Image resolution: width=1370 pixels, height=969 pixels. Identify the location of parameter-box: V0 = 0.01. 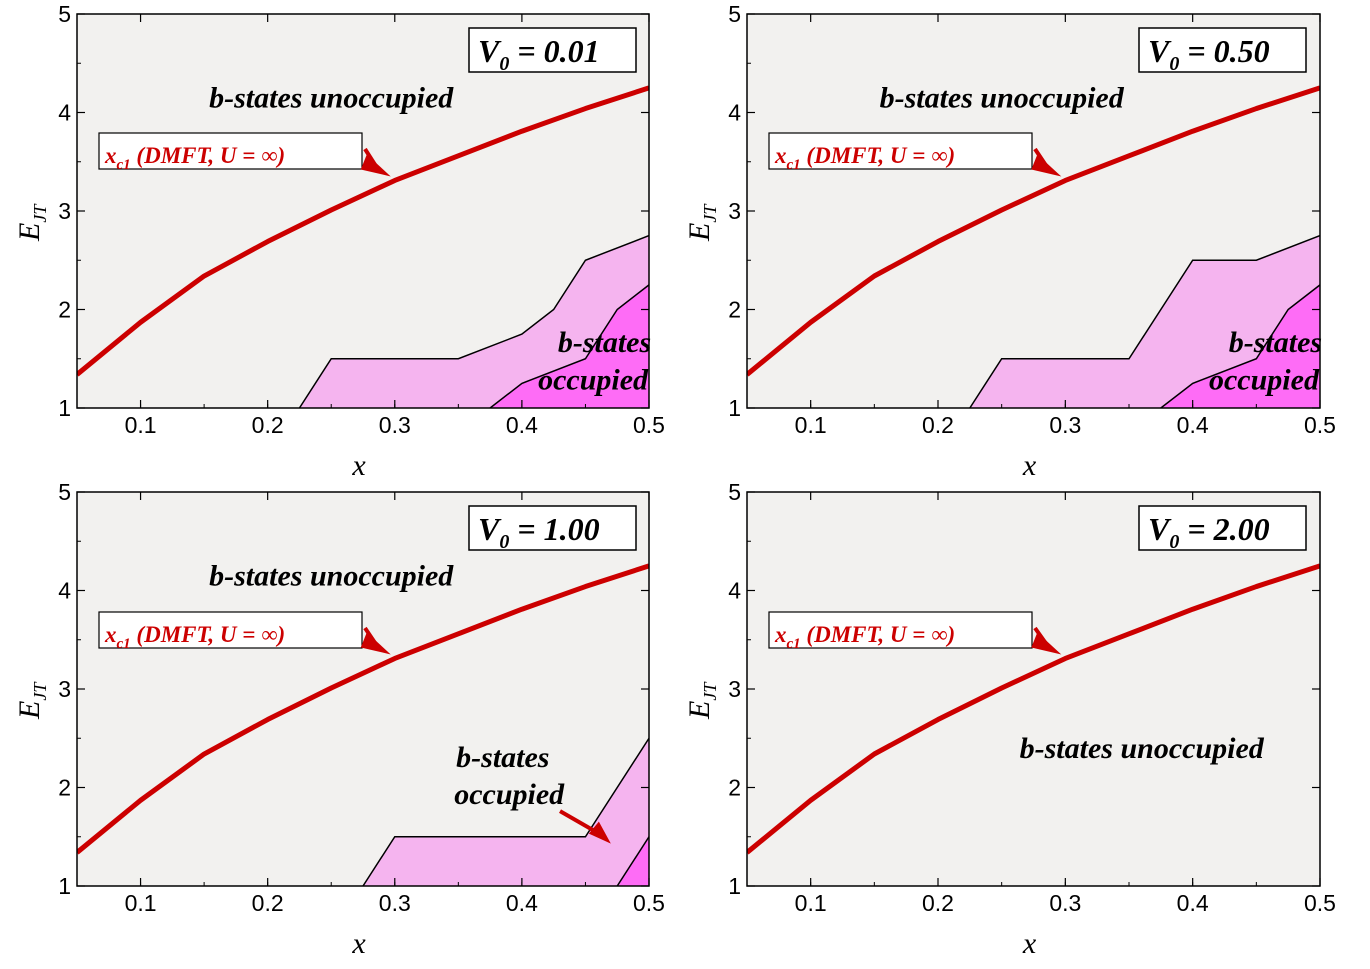
(552, 51).